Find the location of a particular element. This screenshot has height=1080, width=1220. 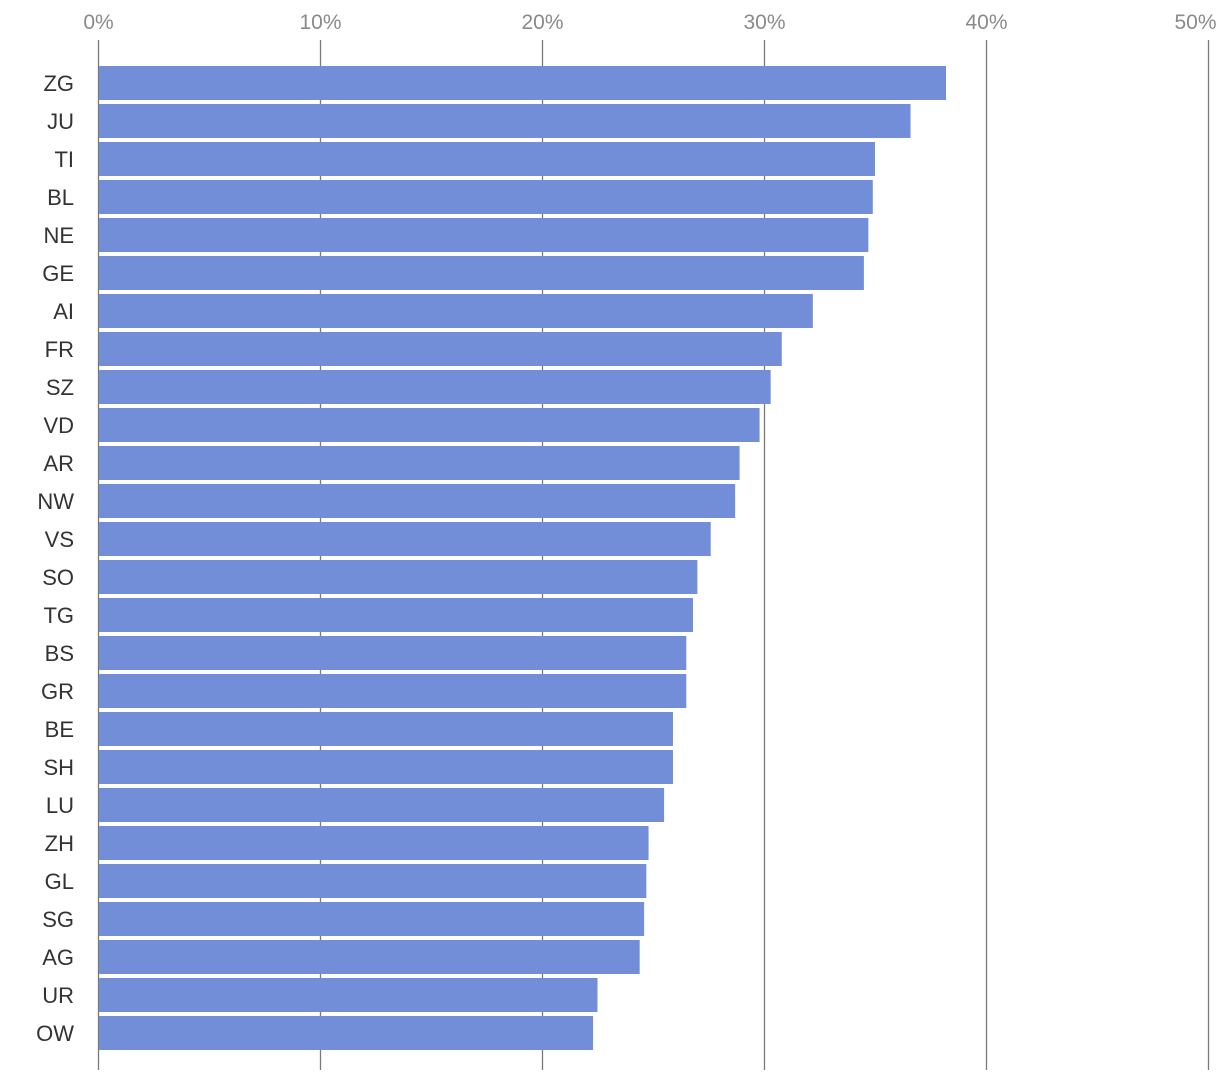

bar-fr is located at coordinates (440, 349).